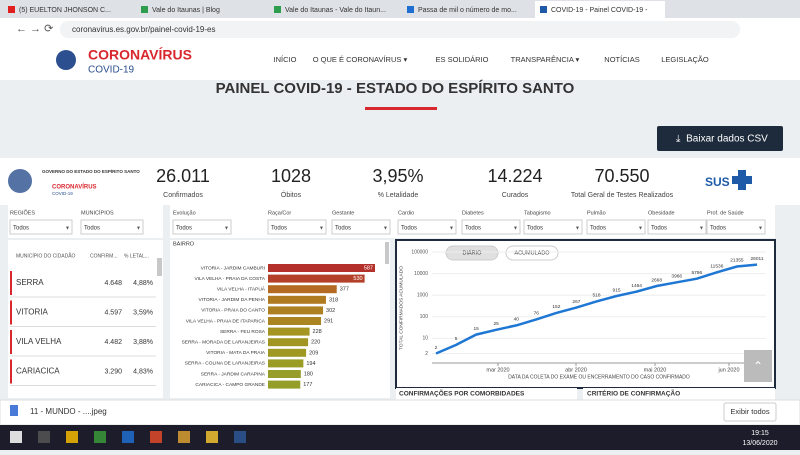  What do you see at coordinates (617, 290) in the screenshot?
I see `point-label: 915` at bounding box center [617, 290].